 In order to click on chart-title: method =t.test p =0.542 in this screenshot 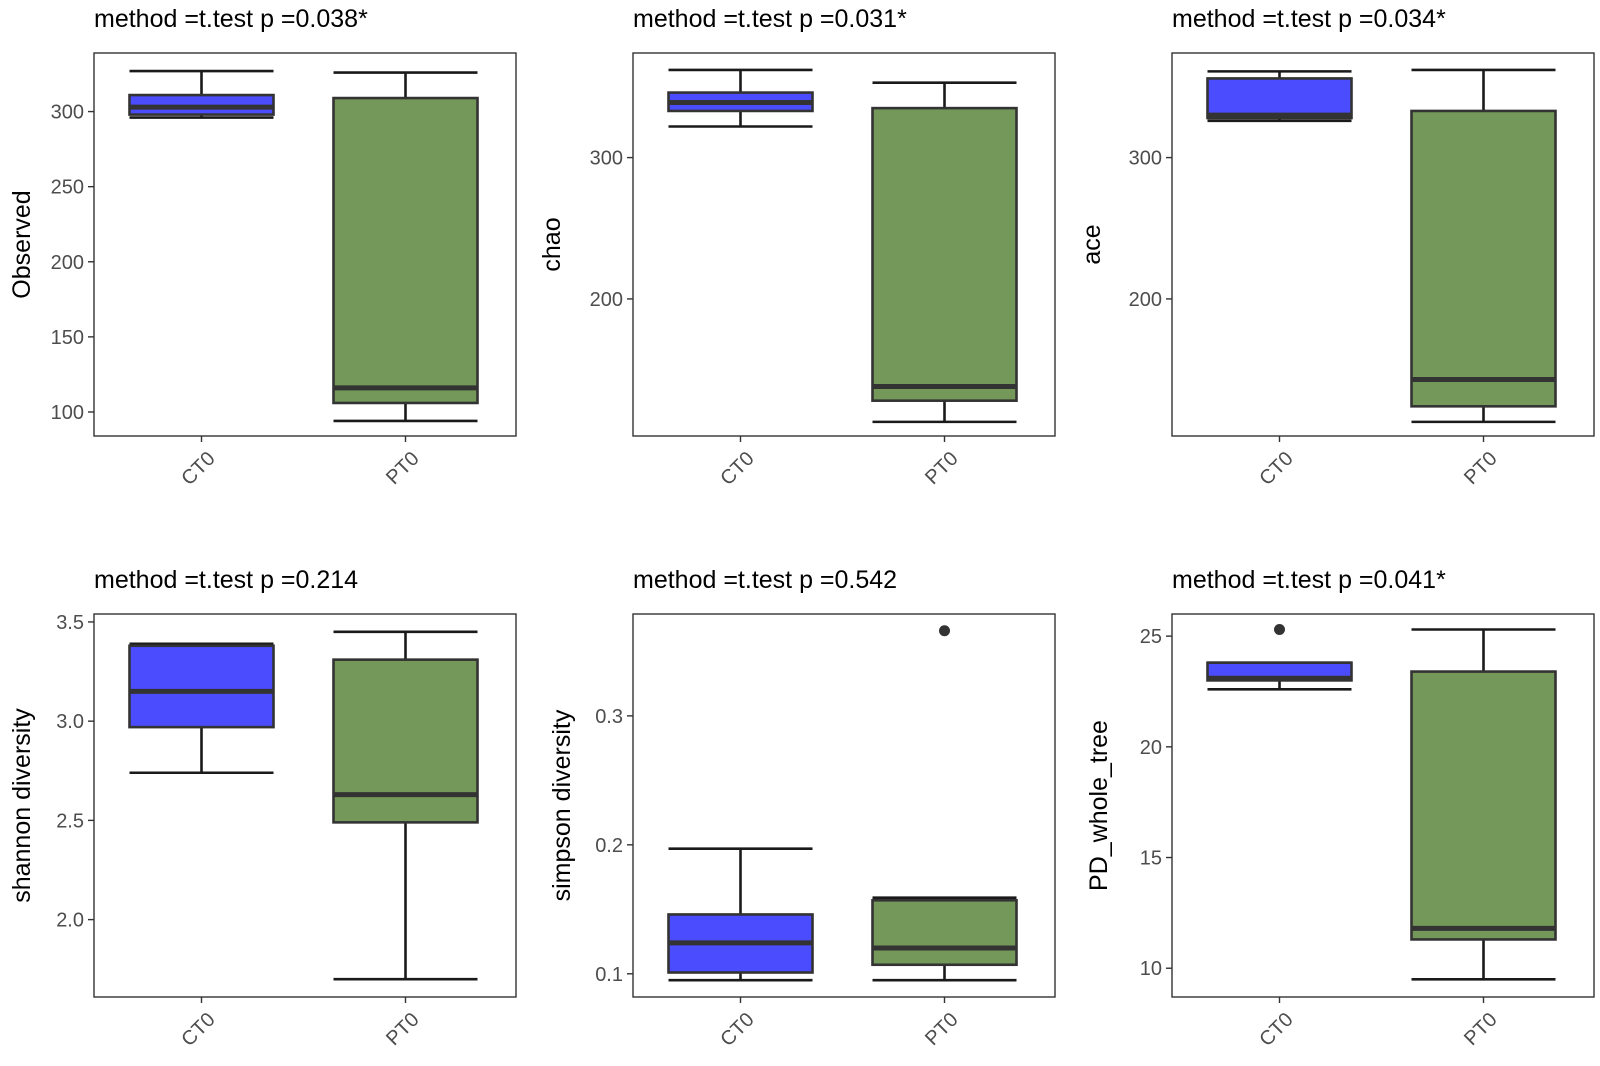, I will do `click(765, 580)`.